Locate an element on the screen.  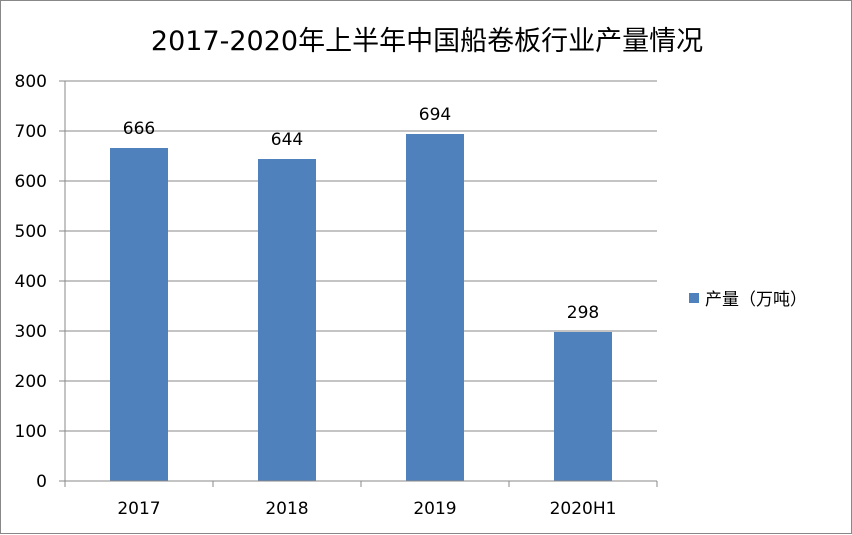
y-tick-label: 100 is located at coordinates (31, 432).